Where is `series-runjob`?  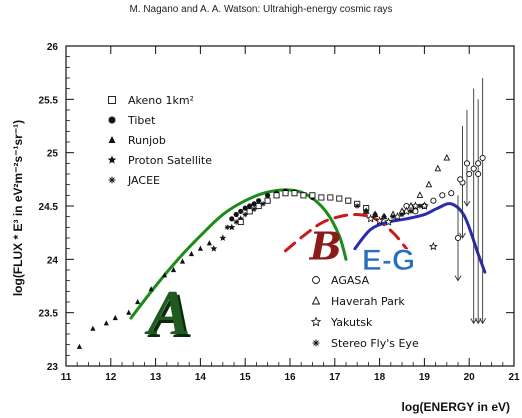 series-runjob is located at coordinates (144, 294).